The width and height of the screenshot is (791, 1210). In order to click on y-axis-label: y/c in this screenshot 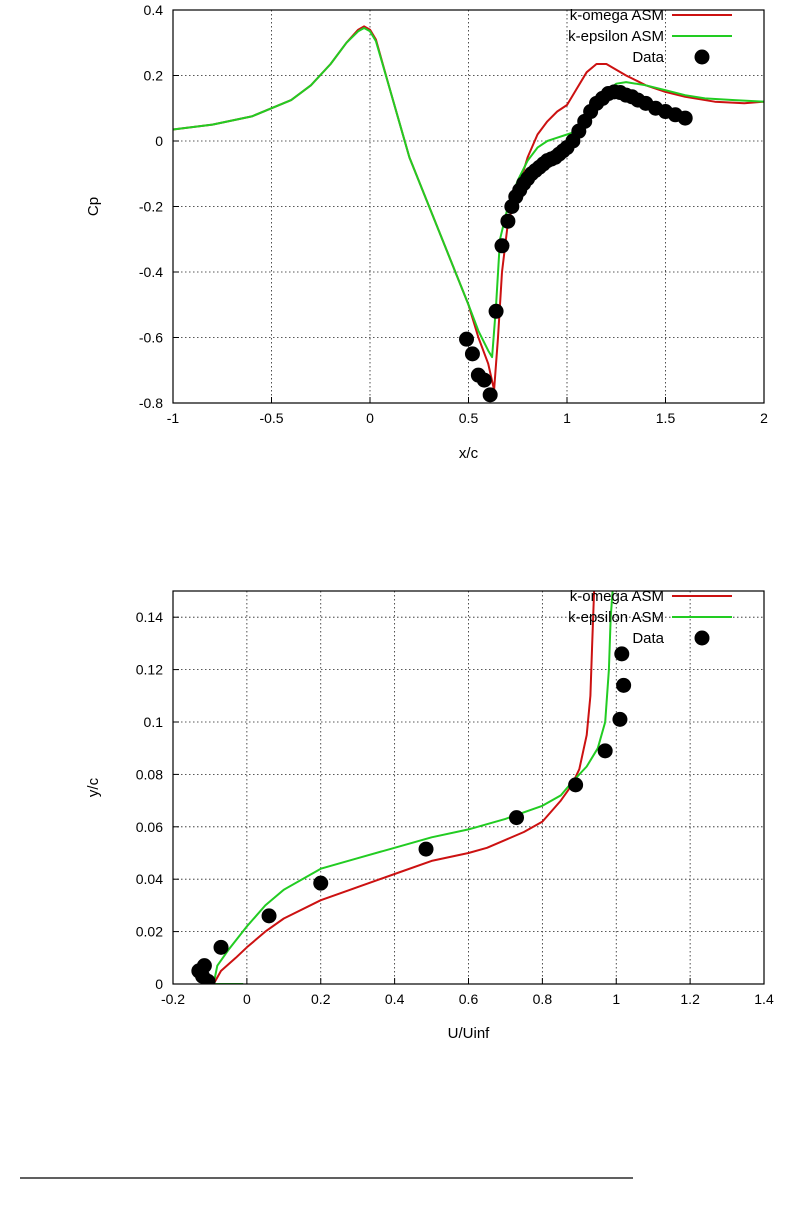, I will do `click(93, 787)`.